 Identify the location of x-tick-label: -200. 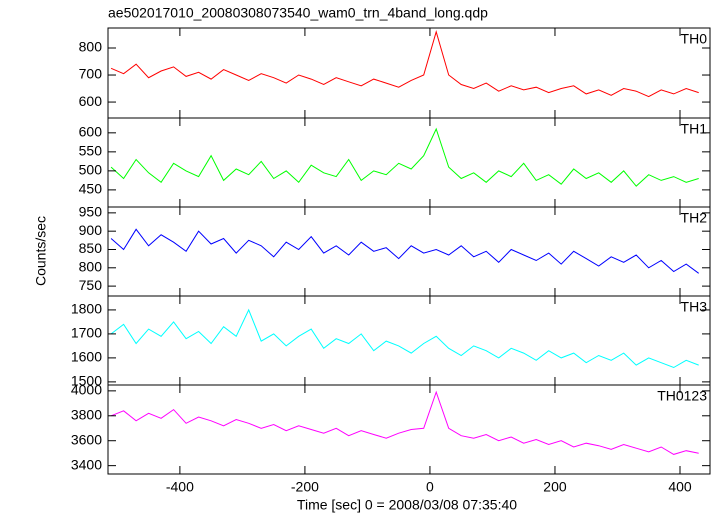
(305, 487).